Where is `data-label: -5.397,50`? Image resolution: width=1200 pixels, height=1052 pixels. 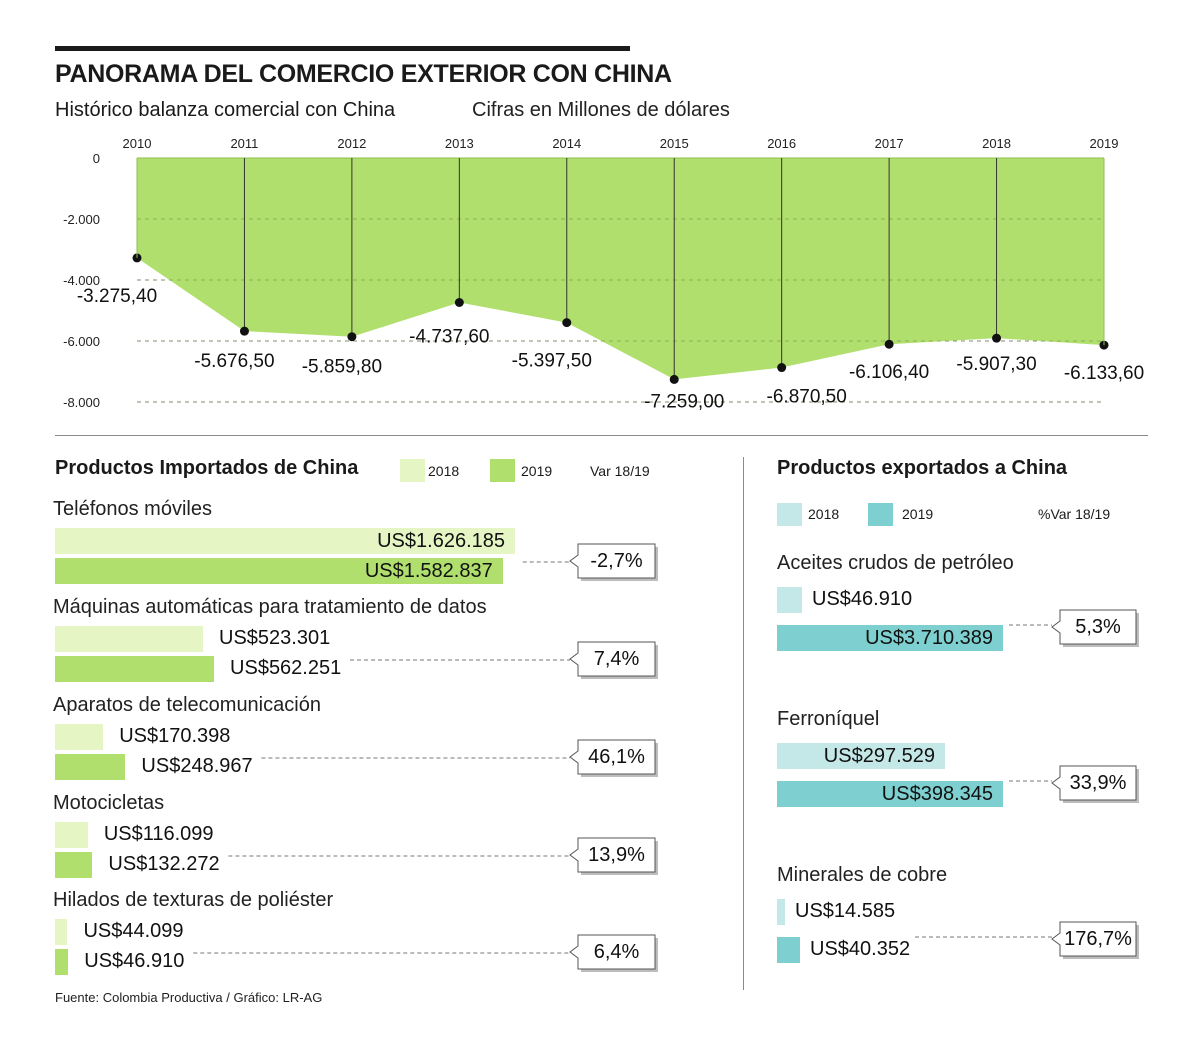 data-label: -5.397,50 is located at coordinates (552, 361).